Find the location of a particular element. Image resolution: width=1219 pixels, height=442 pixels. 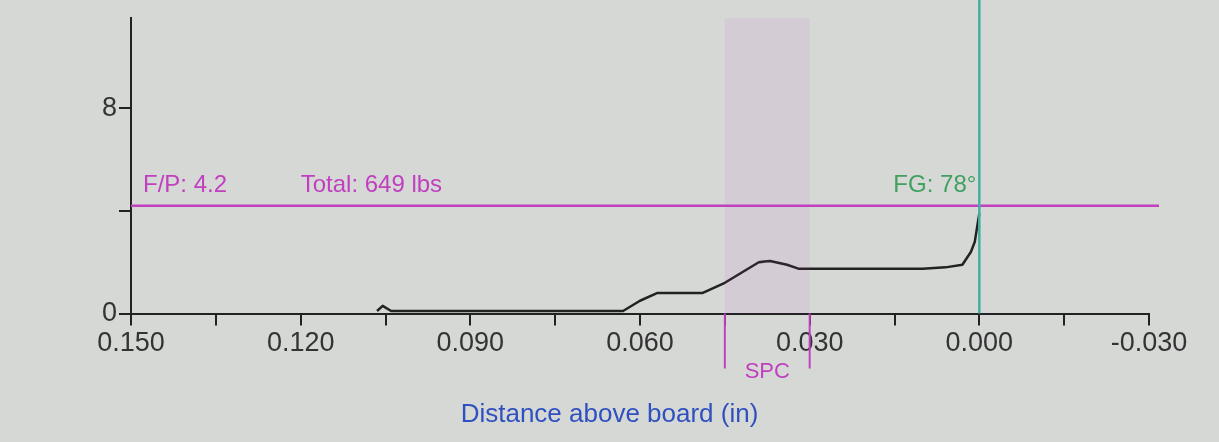

x-tick-label: -0.030 is located at coordinates (1149, 342).